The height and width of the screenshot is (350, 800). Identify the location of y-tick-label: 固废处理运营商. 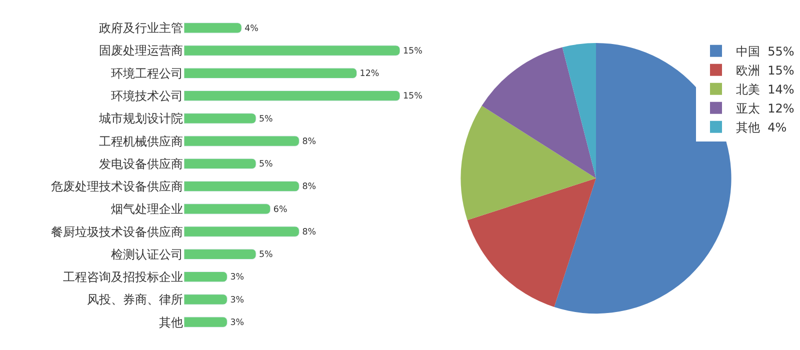
(141, 51).